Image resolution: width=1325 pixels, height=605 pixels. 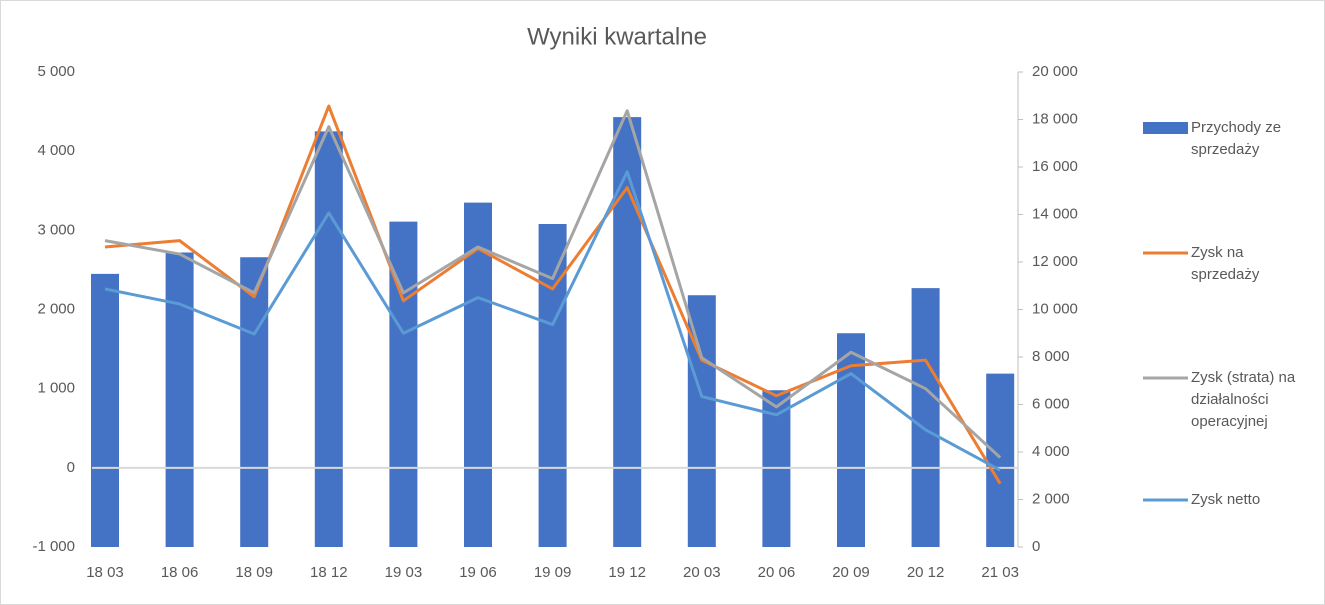 I want to click on chart-title: Wyniki kwartalne, so click(x=617, y=36).